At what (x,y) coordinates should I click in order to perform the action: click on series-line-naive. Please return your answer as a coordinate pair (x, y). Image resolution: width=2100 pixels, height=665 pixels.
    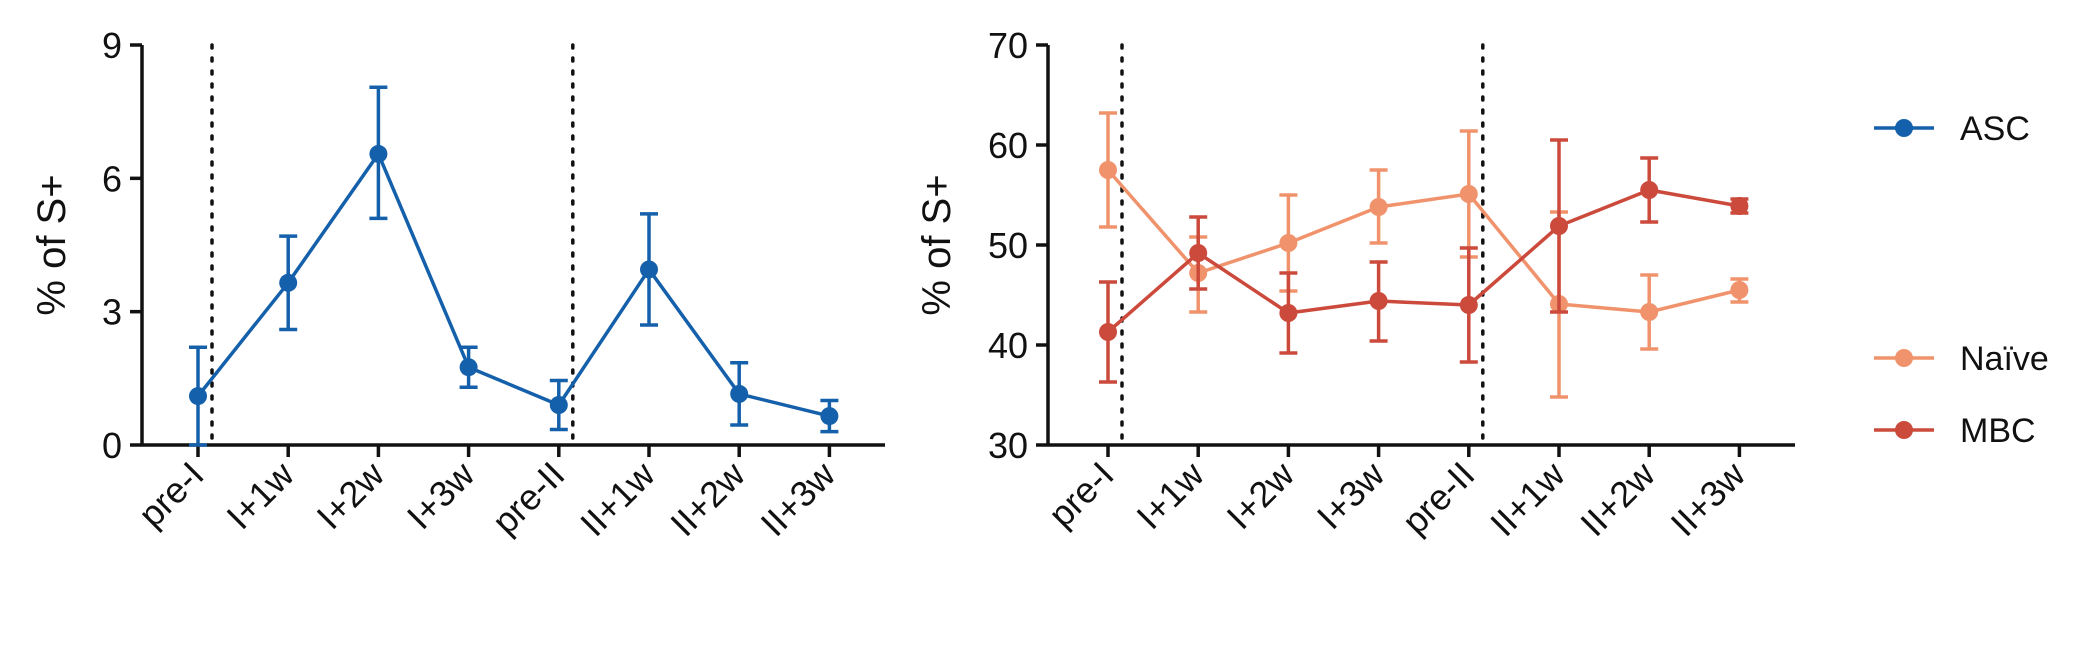
    Looking at the image, I should click on (1423, 241).